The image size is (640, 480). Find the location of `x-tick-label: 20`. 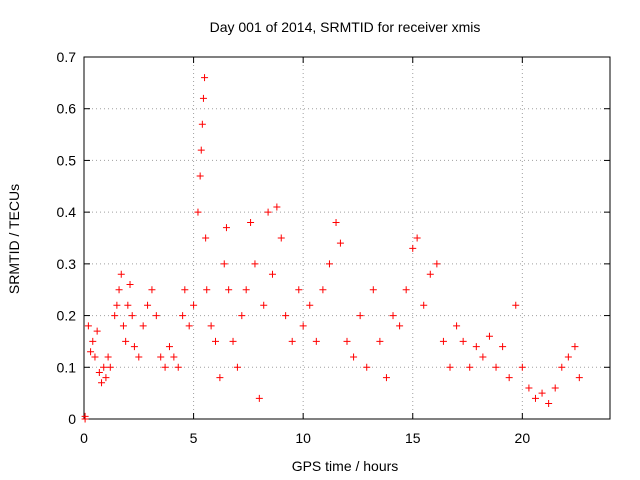

x-tick-label: 20 is located at coordinates (523, 438).